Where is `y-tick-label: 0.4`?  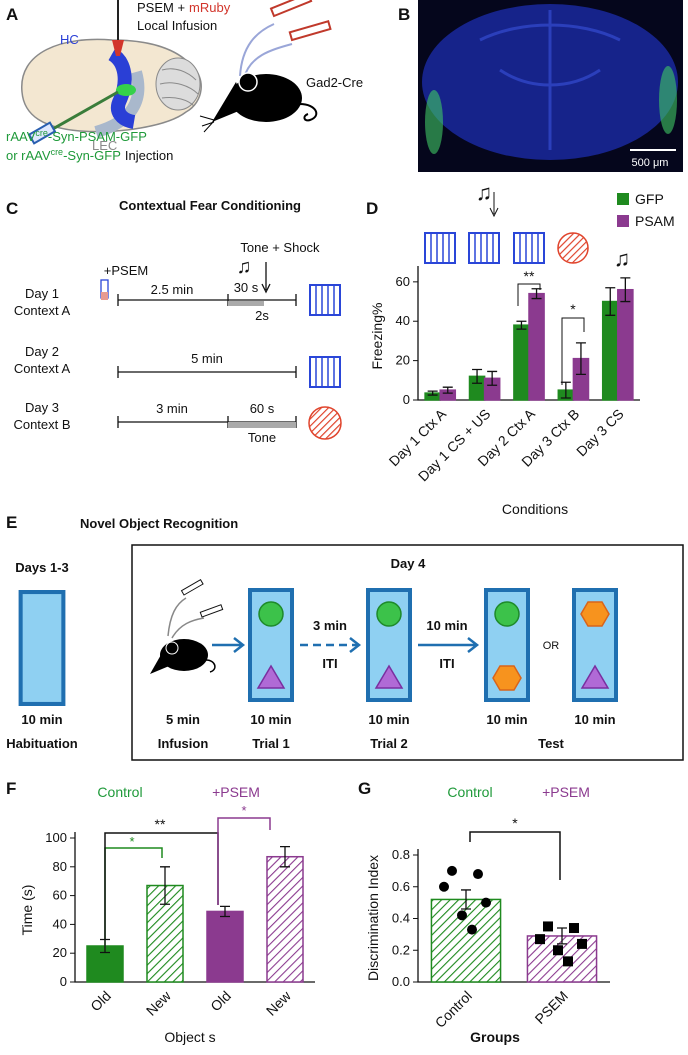
y-tick-label: 0.4 is located at coordinates (401, 918).